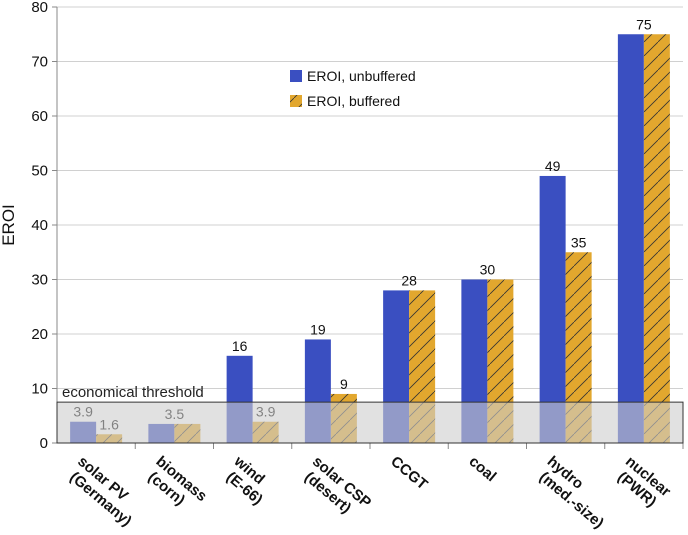 This screenshot has height=535, width=688. Describe the element at coordinates (656, 238) in the screenshot. I see `bar-hatch` at that location.